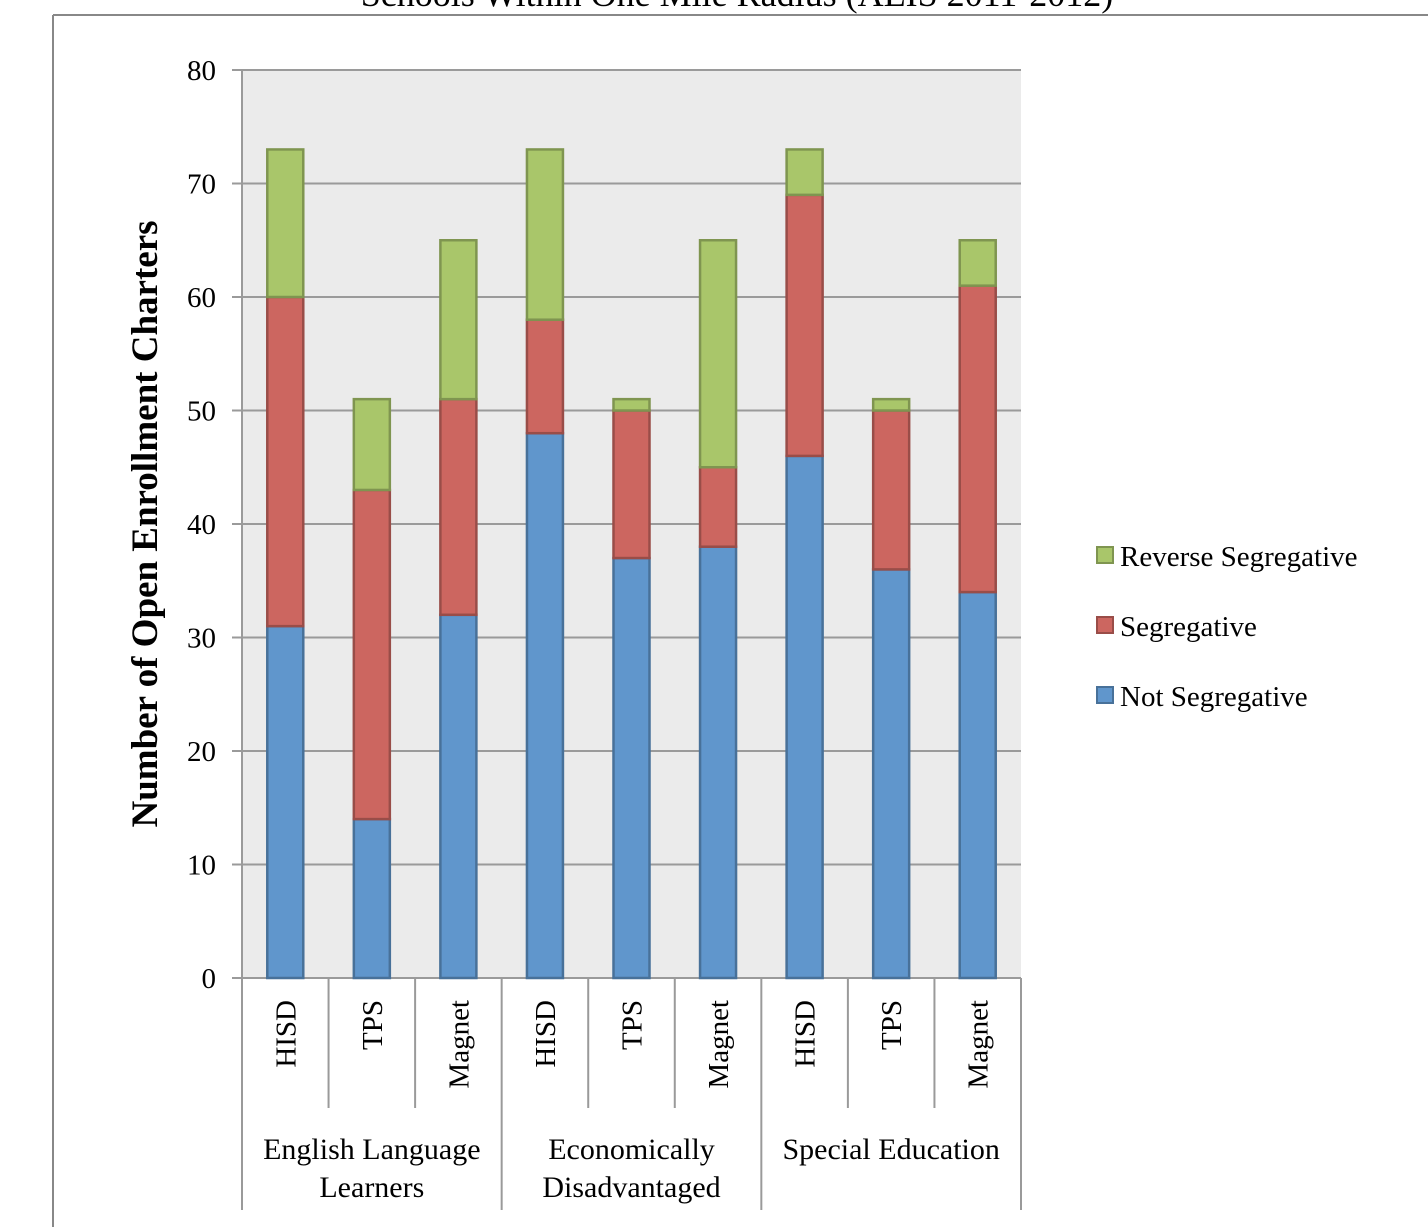 The height and width of the screenshot is (1227, 1428). I want to click on y-tick-label: 70, so click(201, 185).